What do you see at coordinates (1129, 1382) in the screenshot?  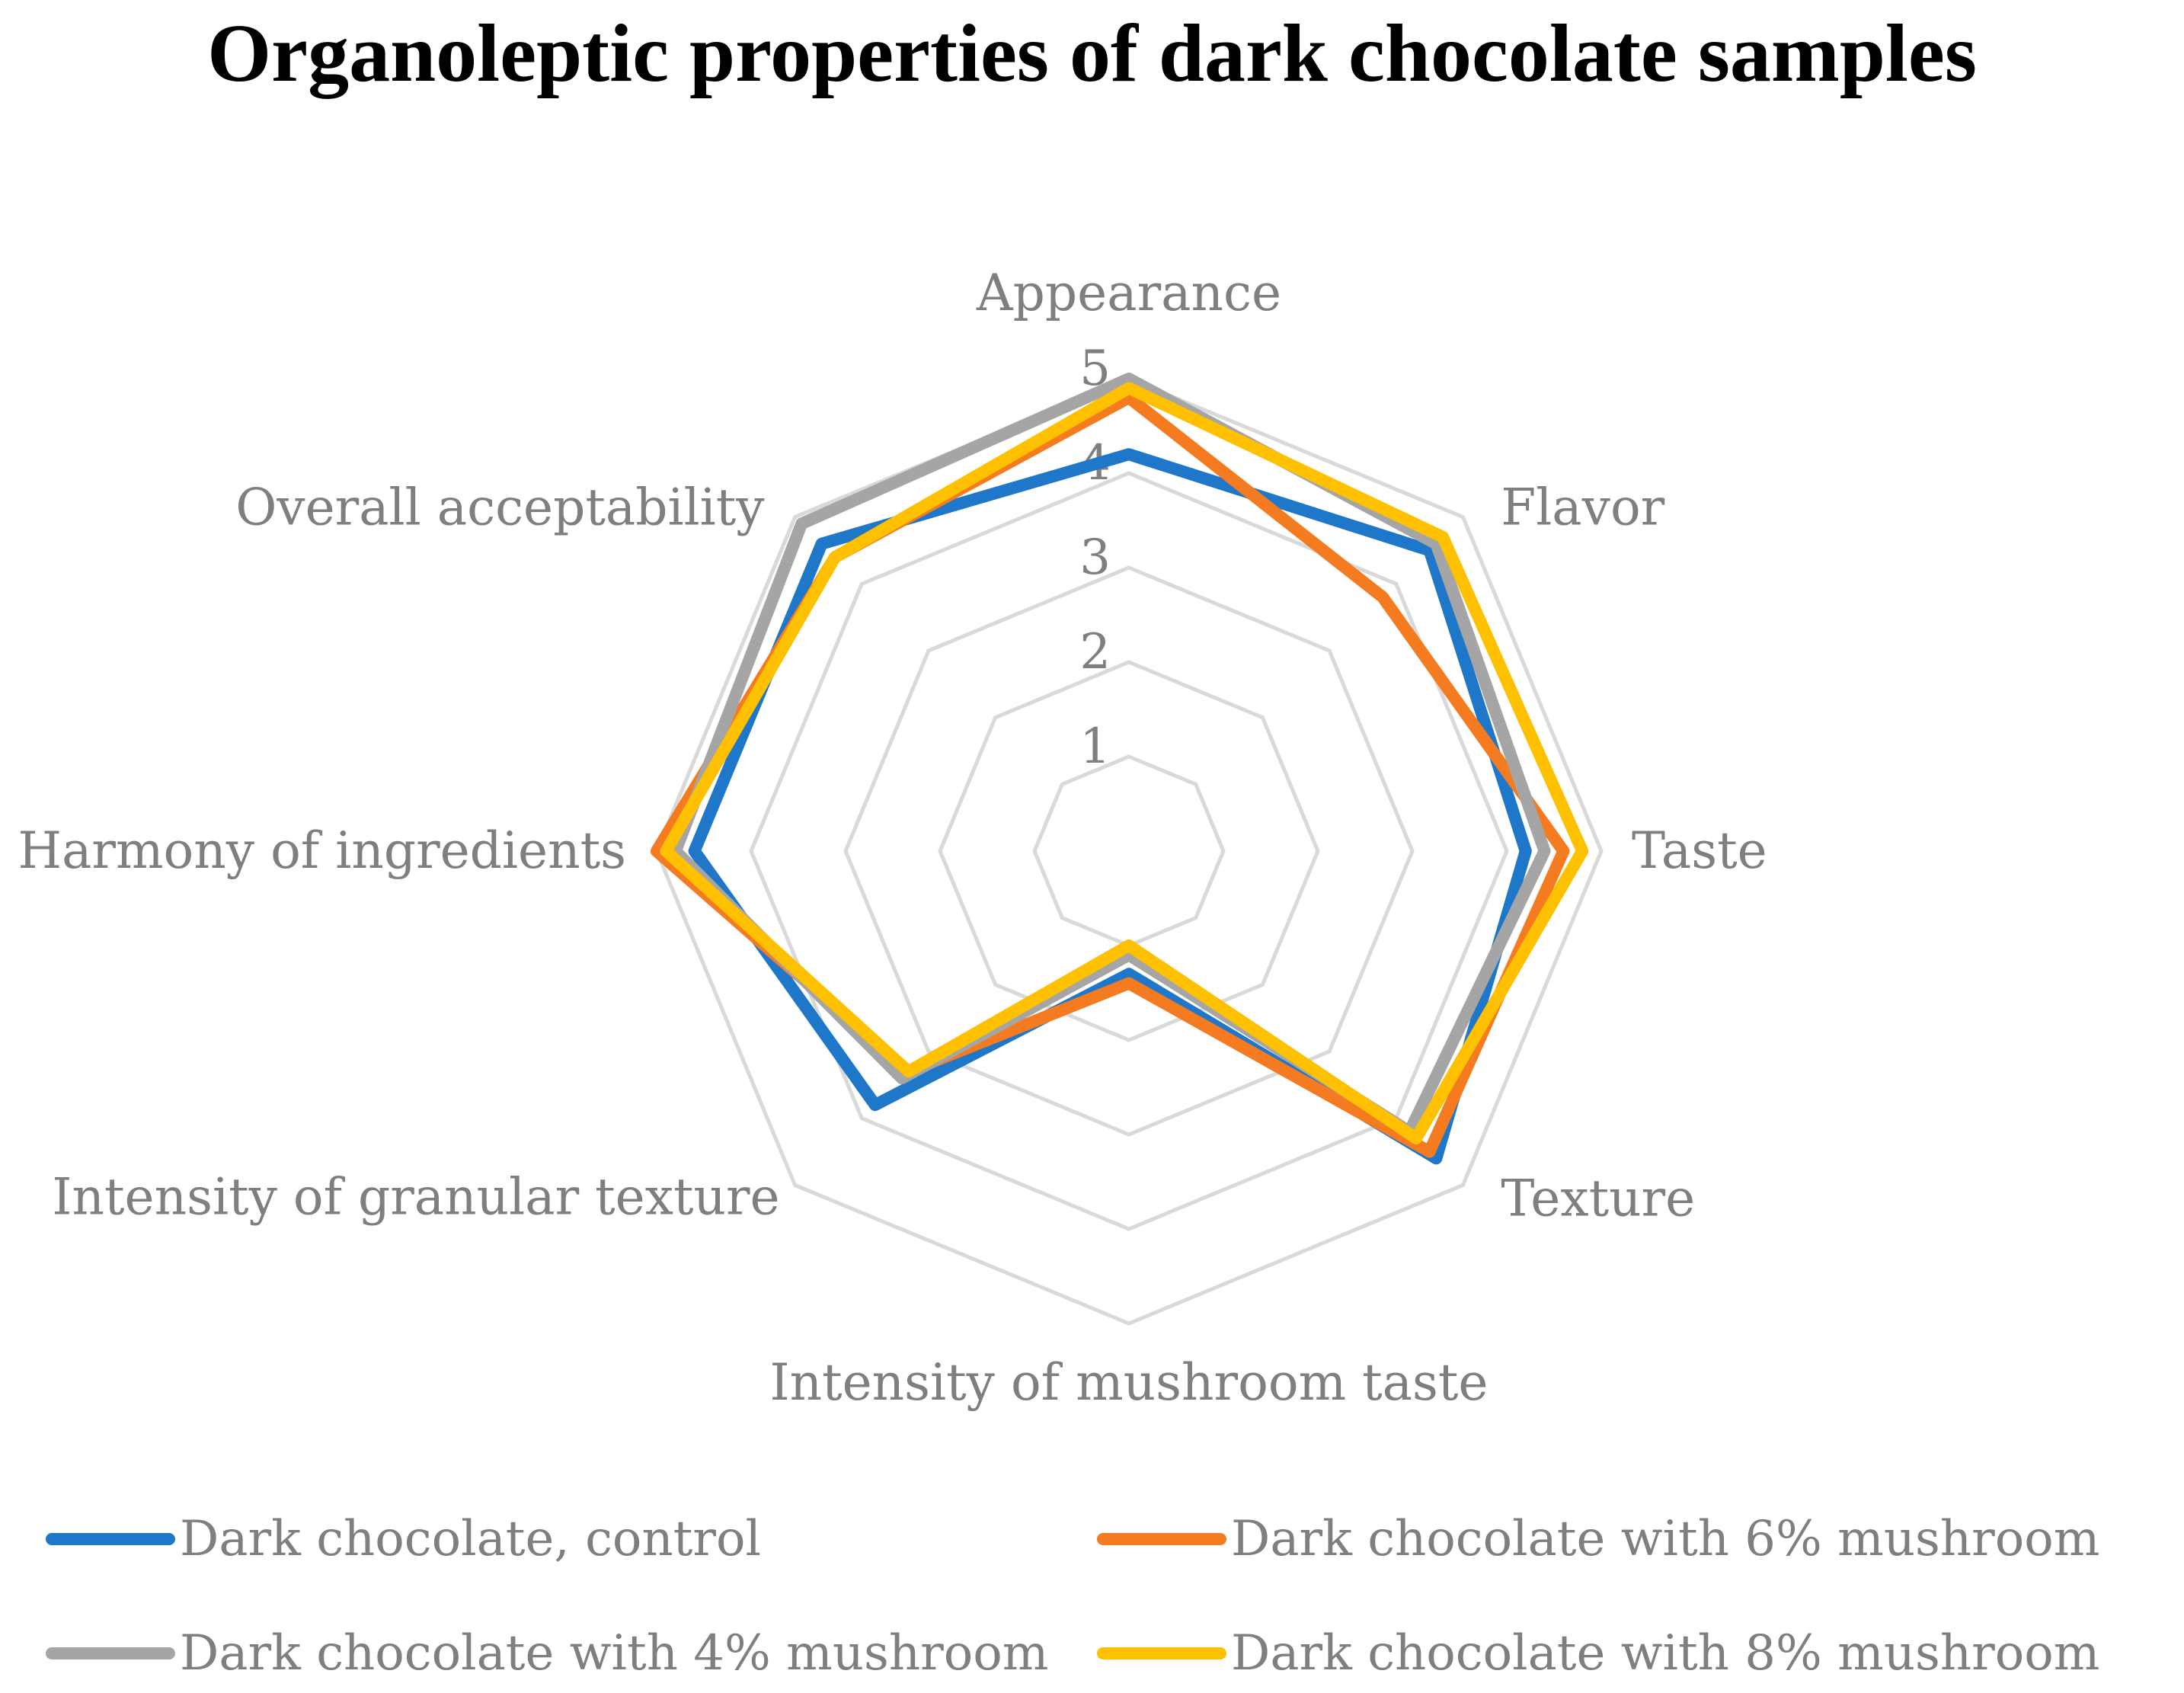 I see `axis-label: Intensity of mushroom taste` at bounding box center [1129, 1382].